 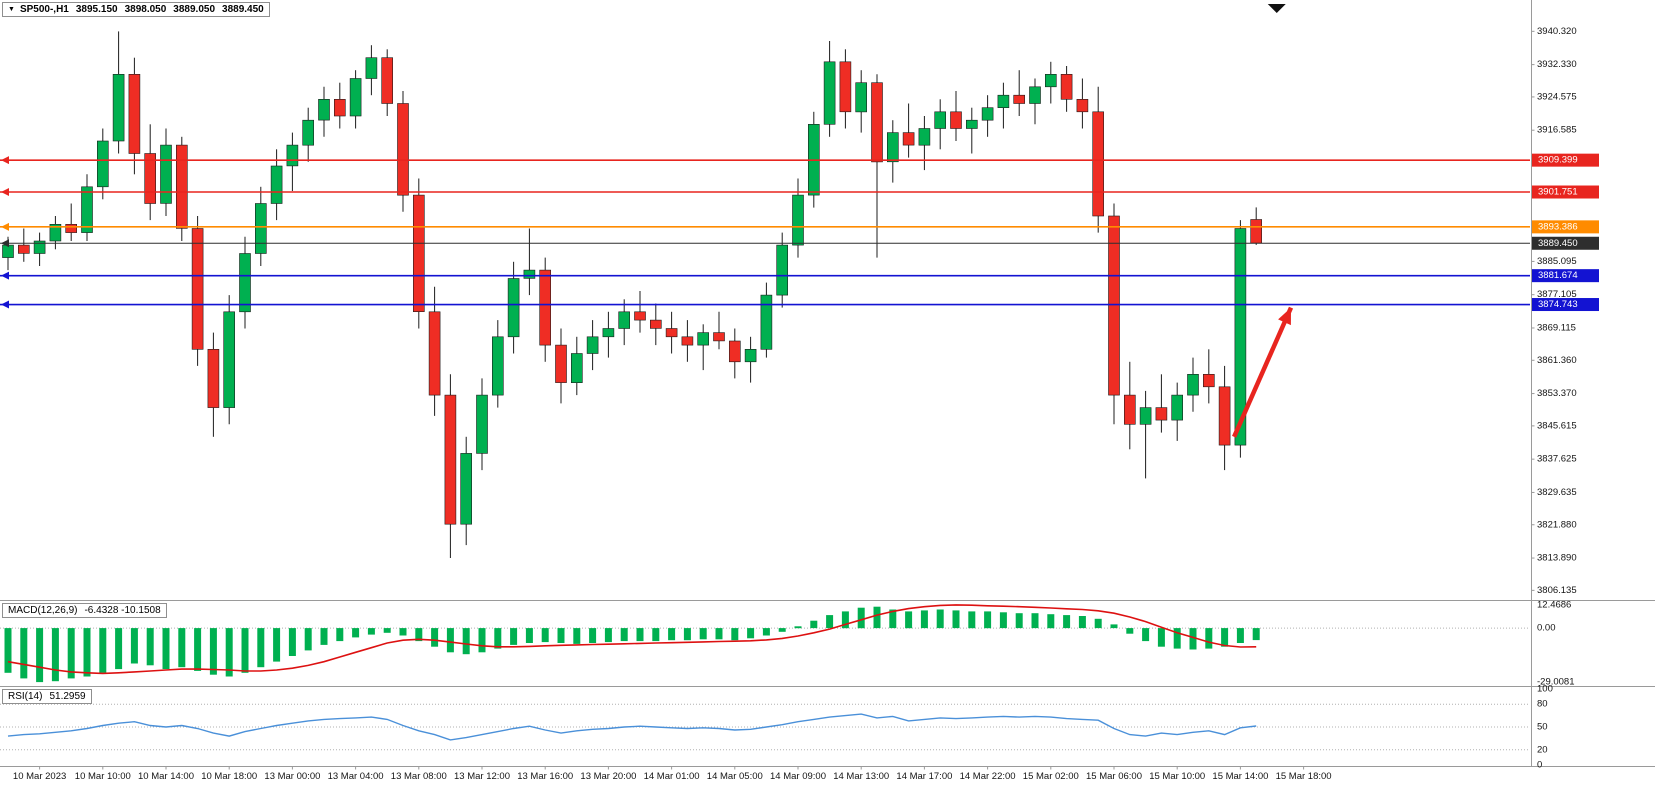 What do you see at coordinates (799, 192) in the screenshot?
I see `hline-3901.751: 3901.751` at bounding box center [799, 192].